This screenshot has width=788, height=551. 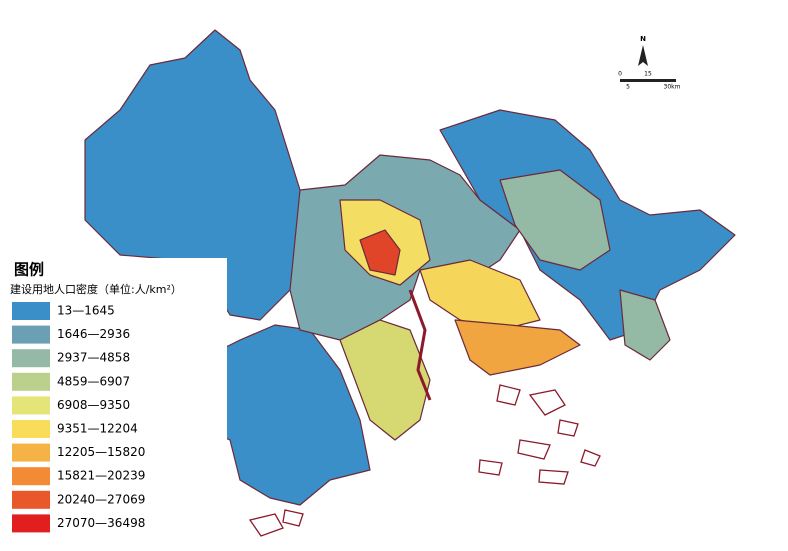 I want to click on islands, so click(x=424, y=460).